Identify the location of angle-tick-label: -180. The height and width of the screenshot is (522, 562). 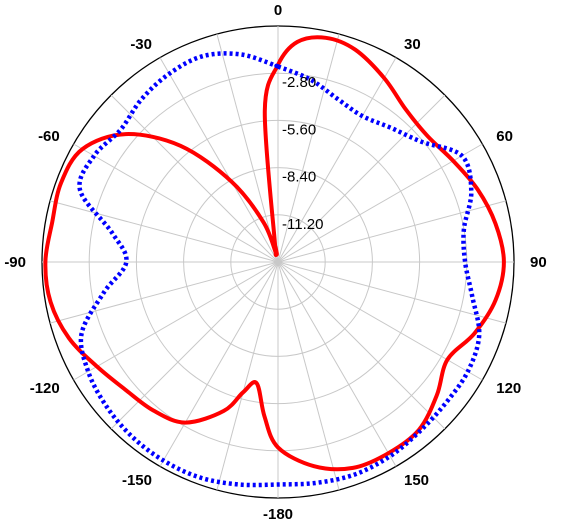
(278, 514).